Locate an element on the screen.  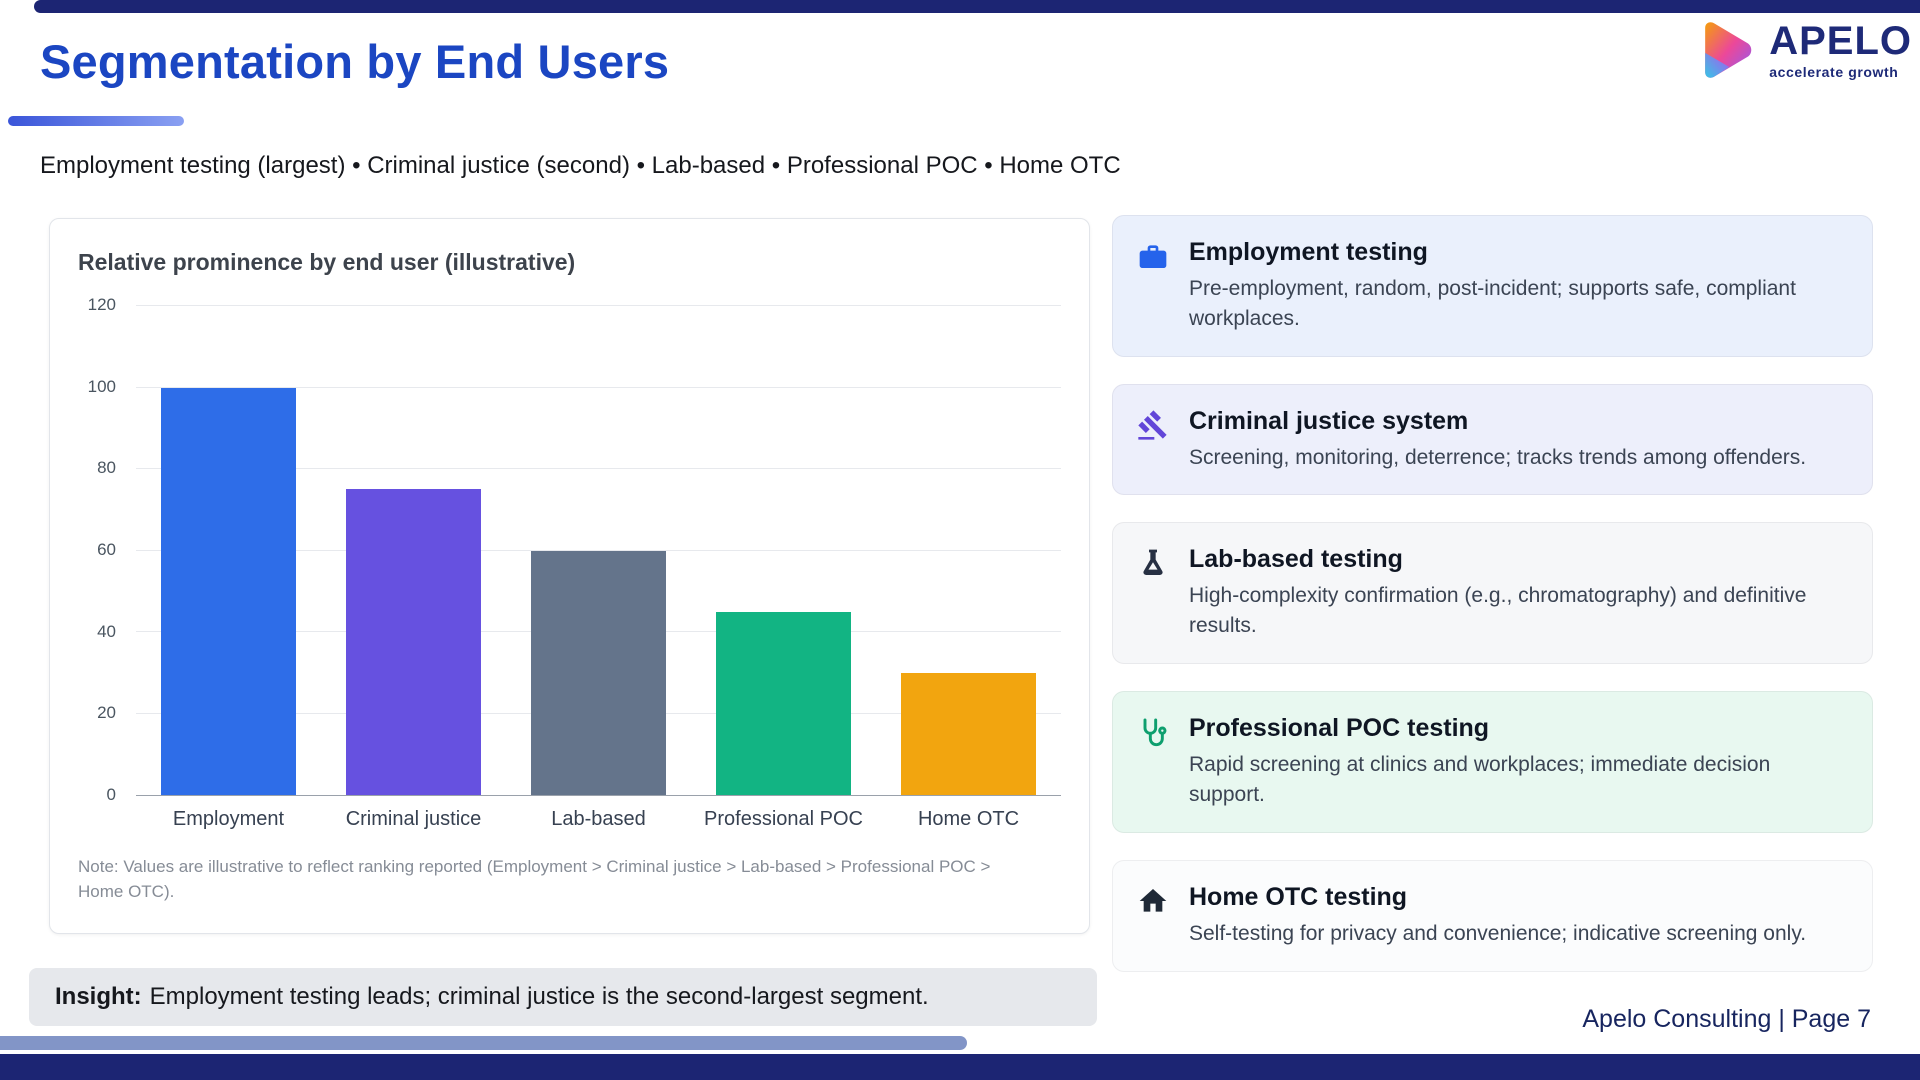
chart-y-axis: 0 20 40 60 80 100 120 is located at coordinates (101, 549).